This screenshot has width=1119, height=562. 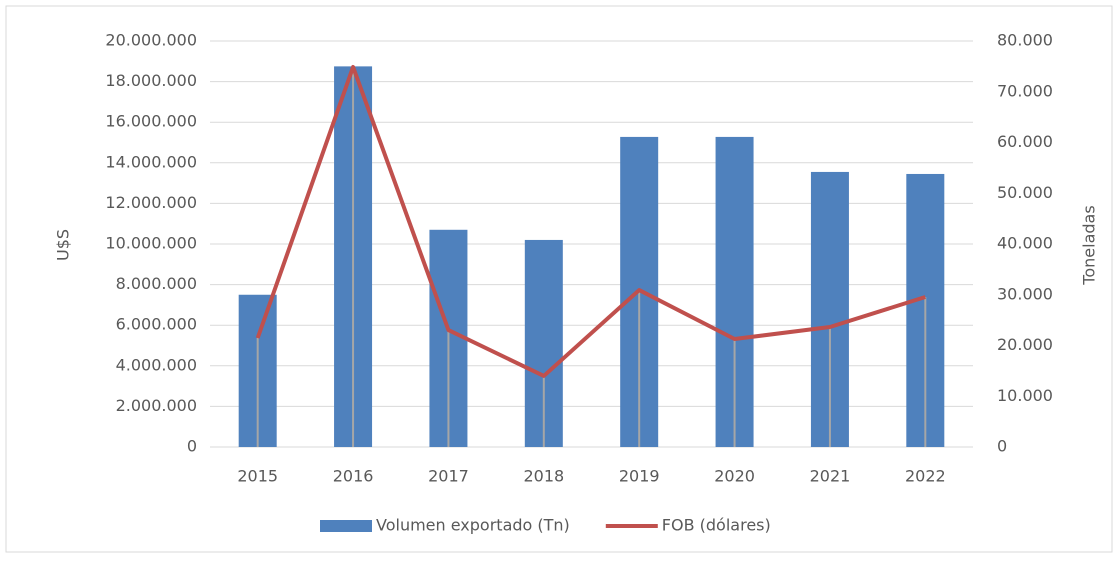 What do you see at coordinates (1089, 245) in the screenshot?
I see `y2-axis-title: Toneladas` at bounding box center [1089, 245].